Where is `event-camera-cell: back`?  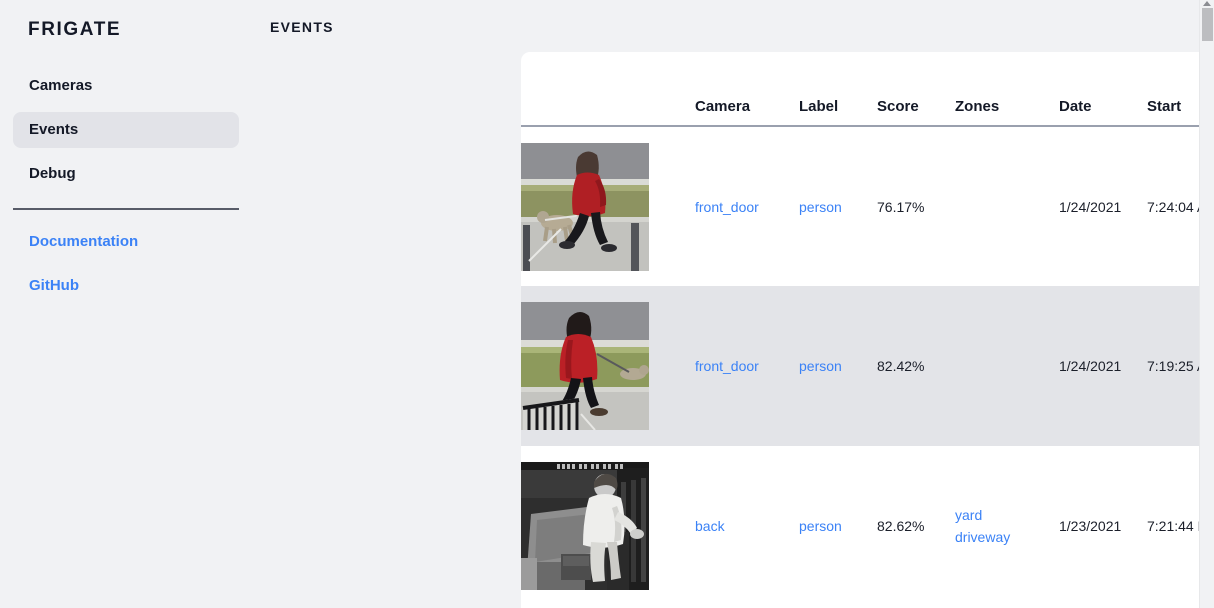
event-camera-cell: back is located at coordinates (747, 526).